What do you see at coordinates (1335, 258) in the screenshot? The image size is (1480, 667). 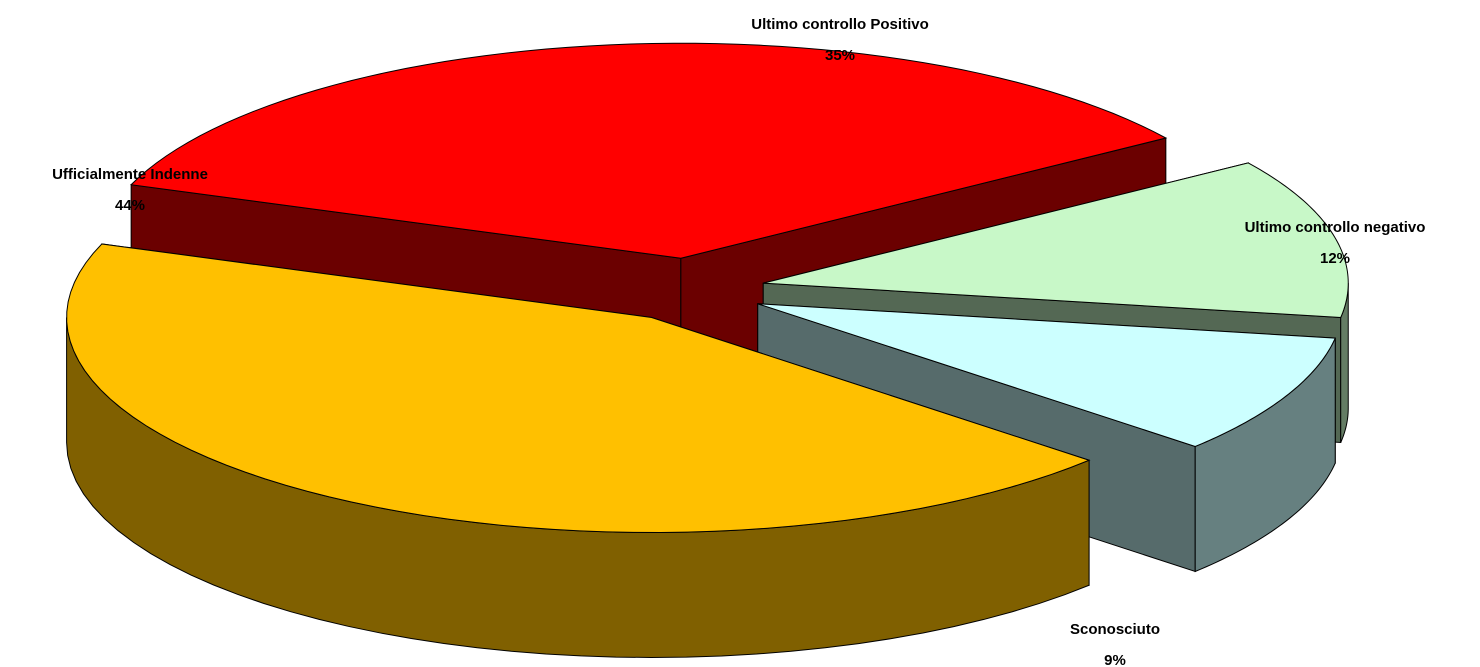 I see `slice-value-label: 12%` at bounding box center [1335, 258].